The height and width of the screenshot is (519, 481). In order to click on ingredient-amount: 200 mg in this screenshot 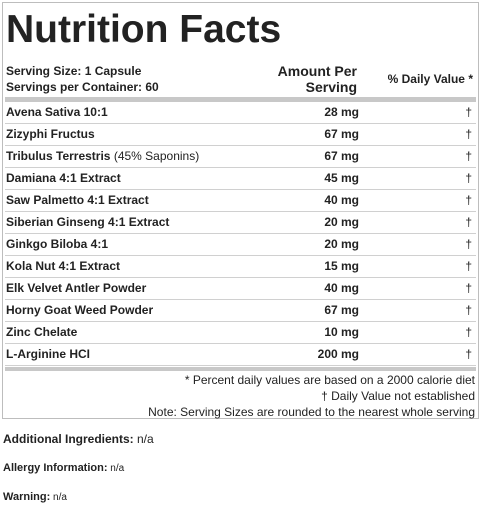, I will do `click(338, 354)`.